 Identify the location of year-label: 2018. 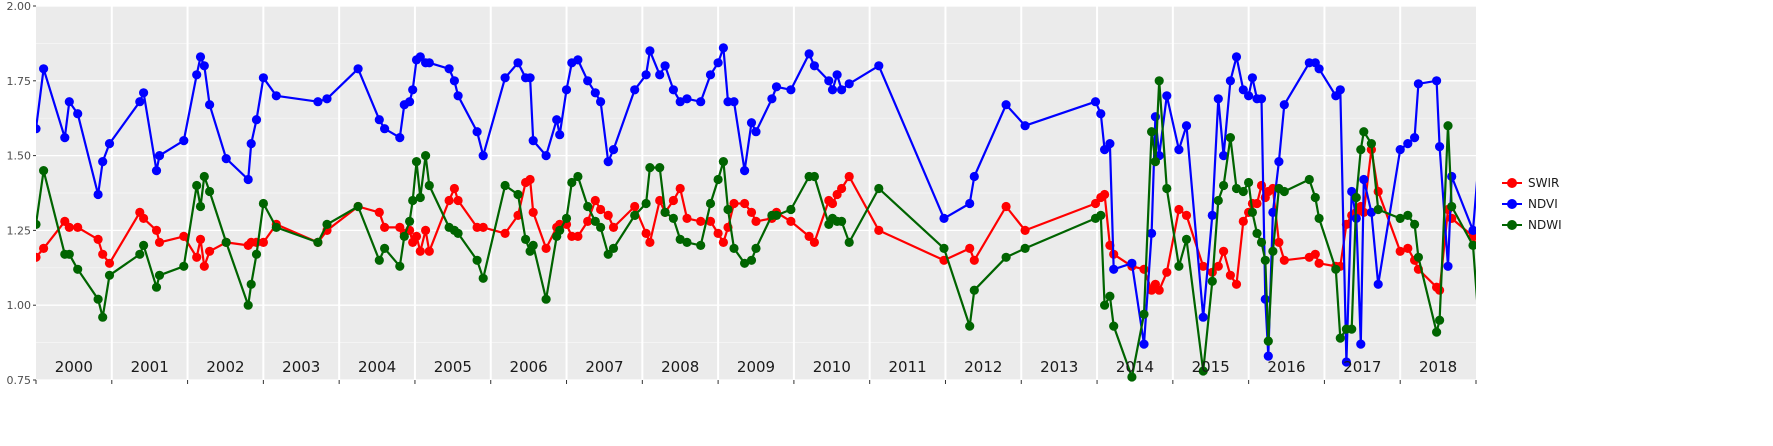
(1438, 367).